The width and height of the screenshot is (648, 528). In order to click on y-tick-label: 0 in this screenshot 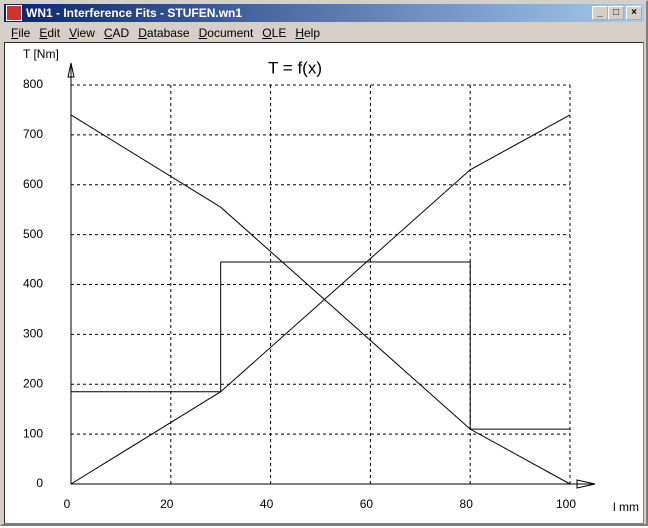, I will do `click(39, 483)`.